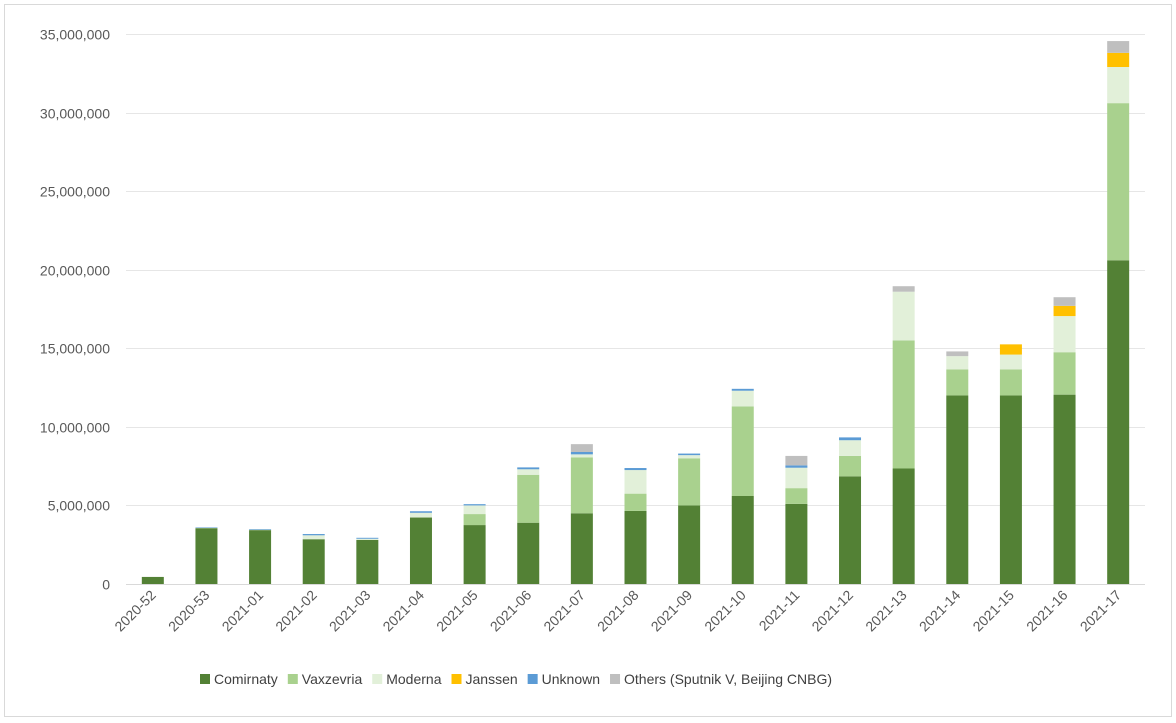 The height and width of the screenshot is (723, 1176). What do you see at coordinates (492, 679) in the screenshot?
I see `legend-label: Janssen` at bounding box center [492, 679].